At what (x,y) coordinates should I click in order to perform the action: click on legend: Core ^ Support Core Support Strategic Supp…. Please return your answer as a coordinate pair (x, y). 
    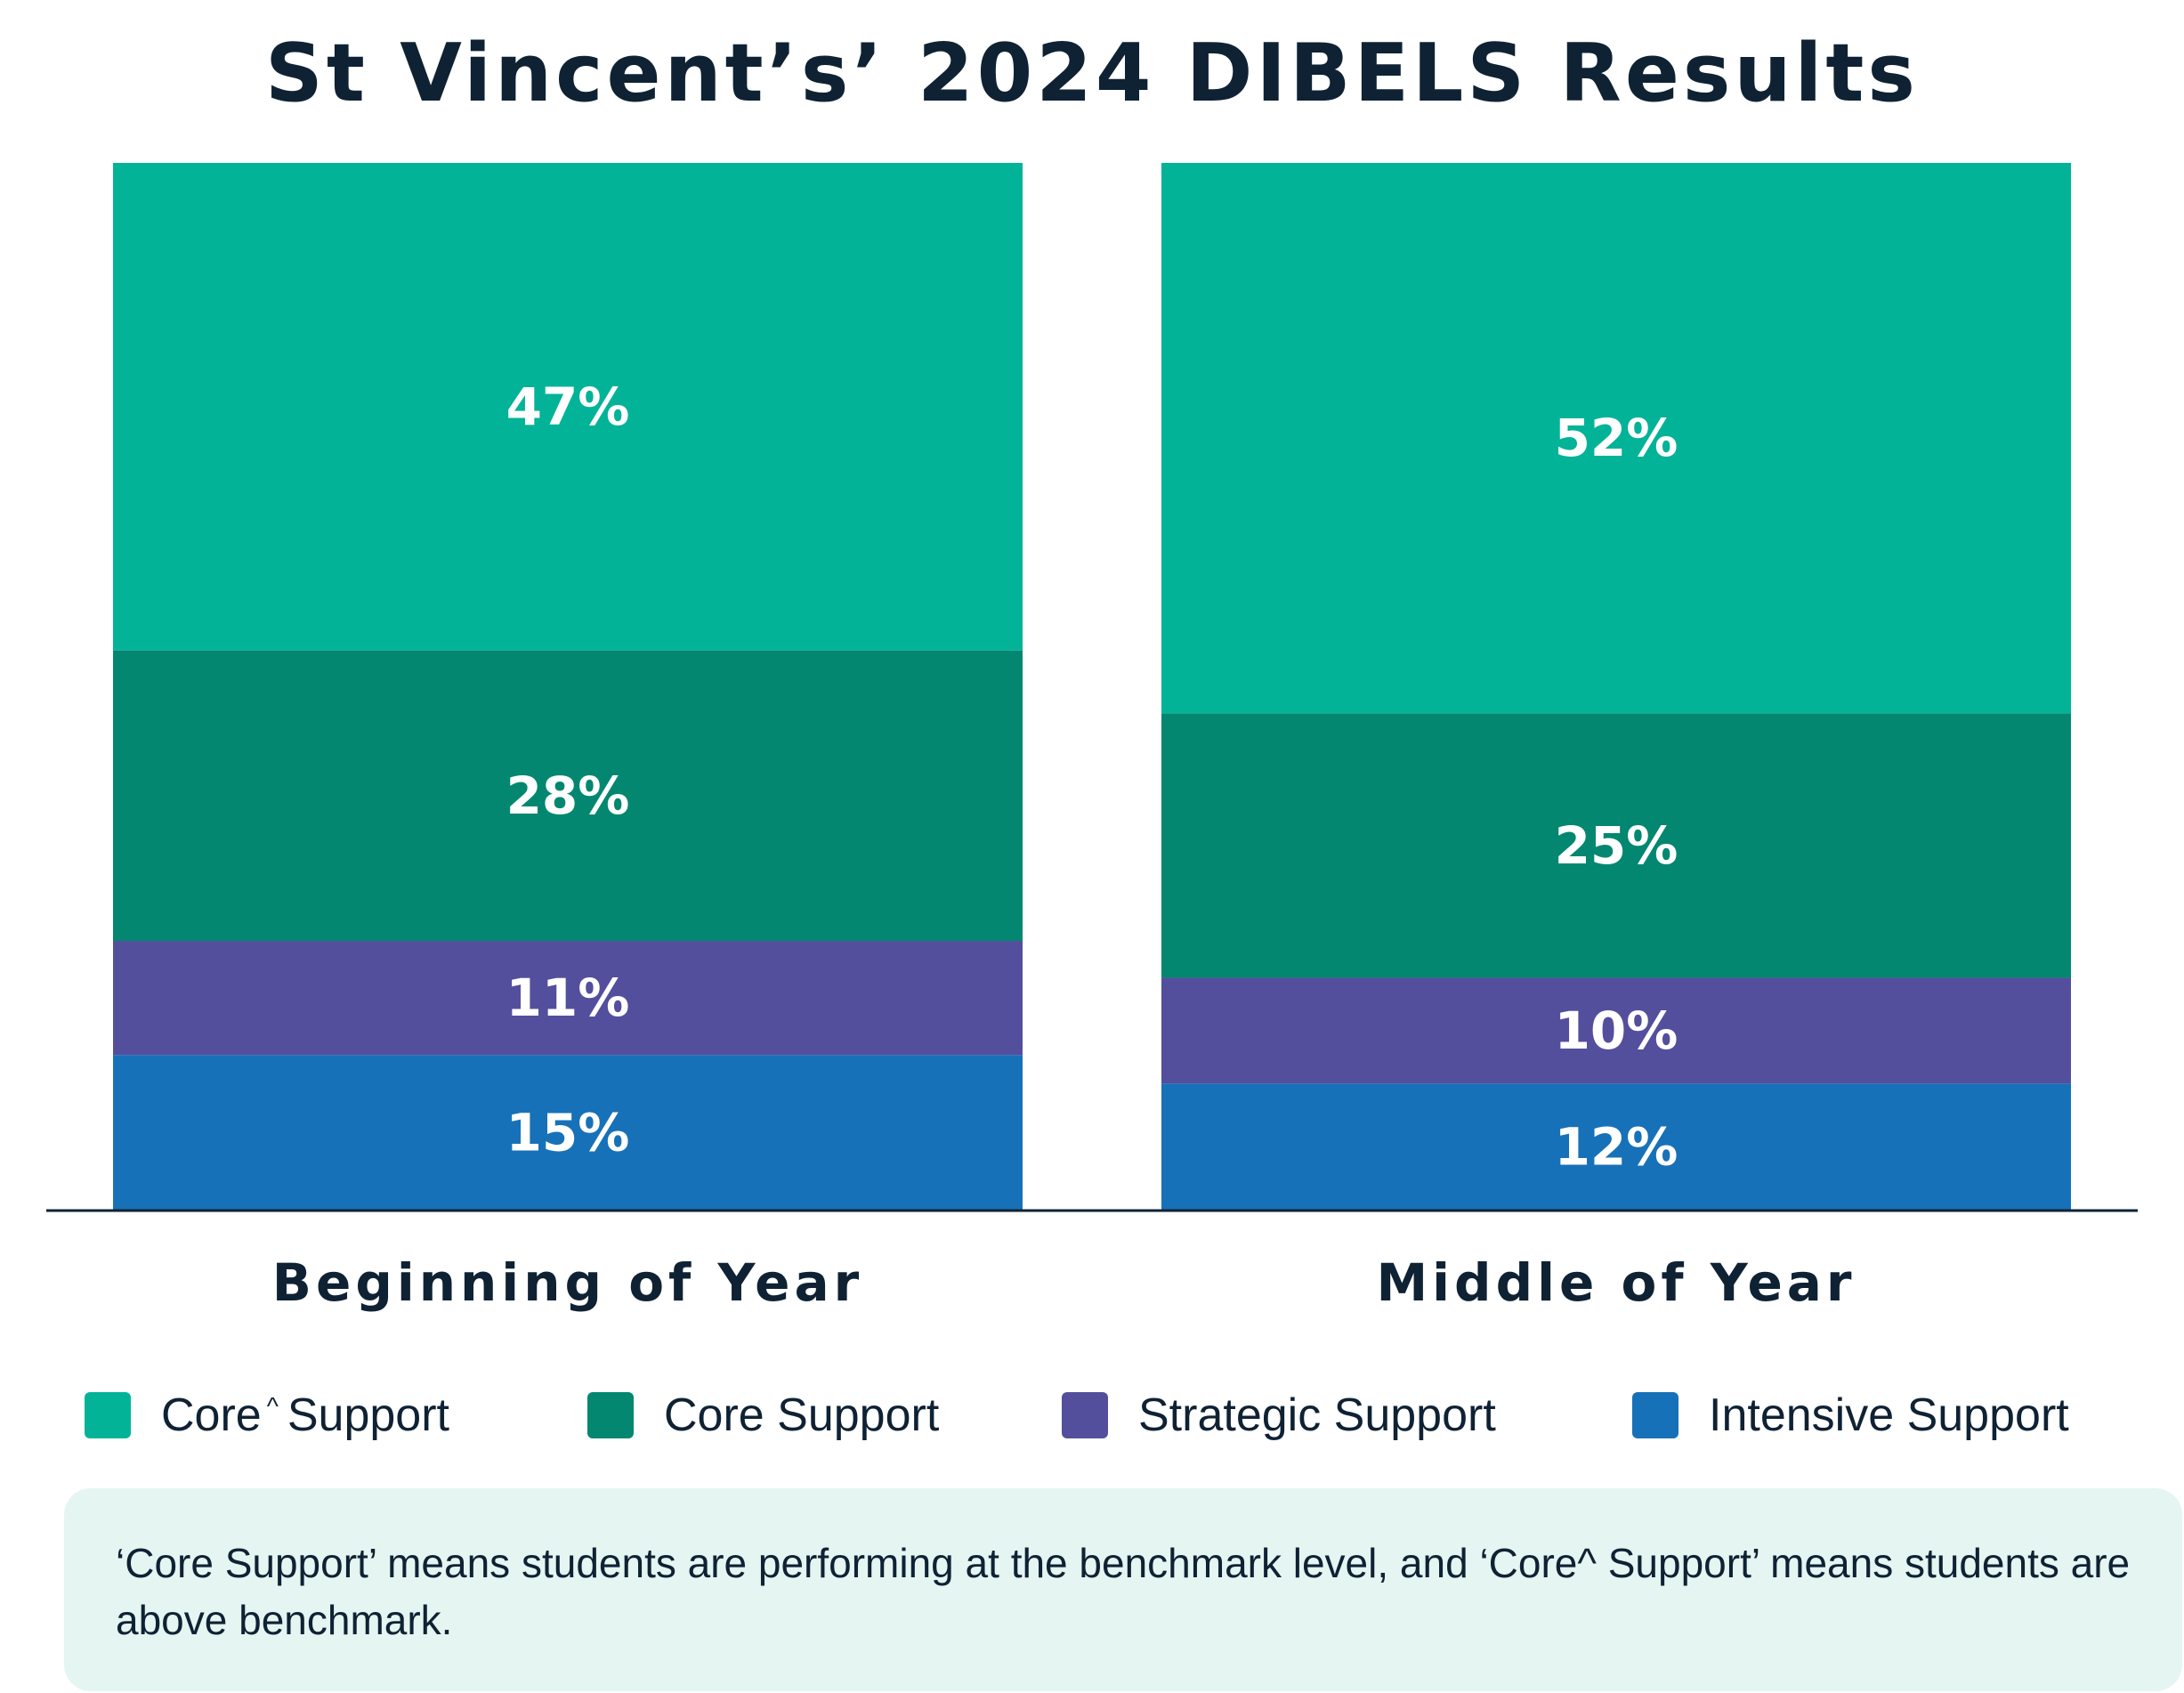
    Looking at the image, I should click on (1092, 1415).